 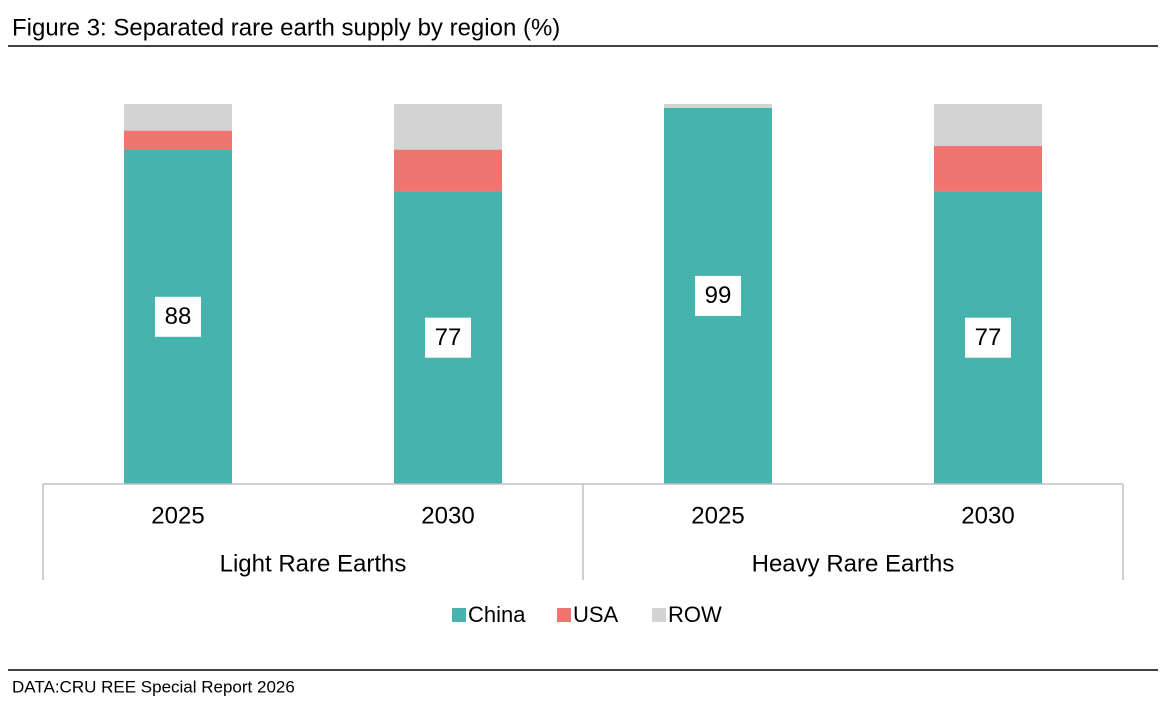 I want to click on data-label: 88, so click(x=178, y=316).